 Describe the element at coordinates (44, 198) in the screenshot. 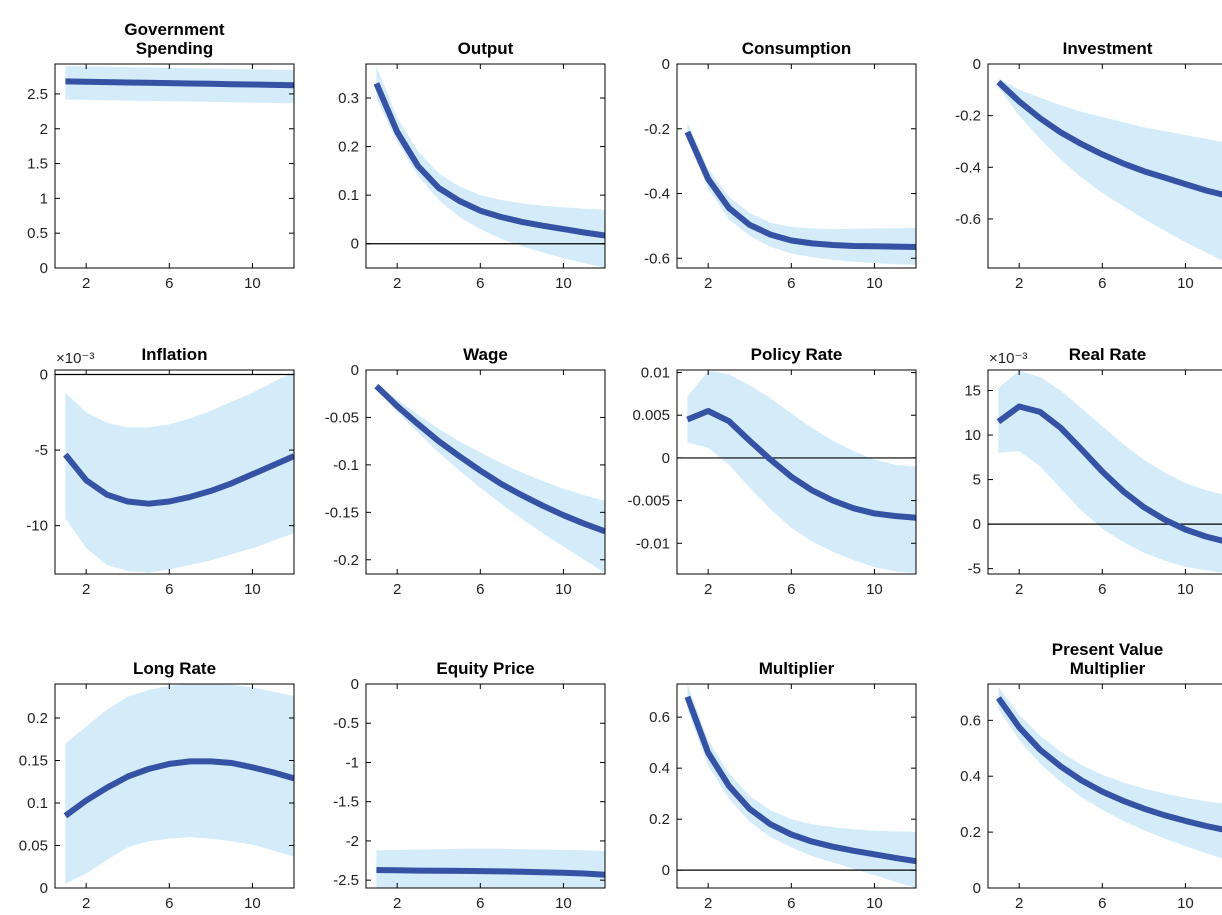

I see `y-tick-label: 1` at that location.